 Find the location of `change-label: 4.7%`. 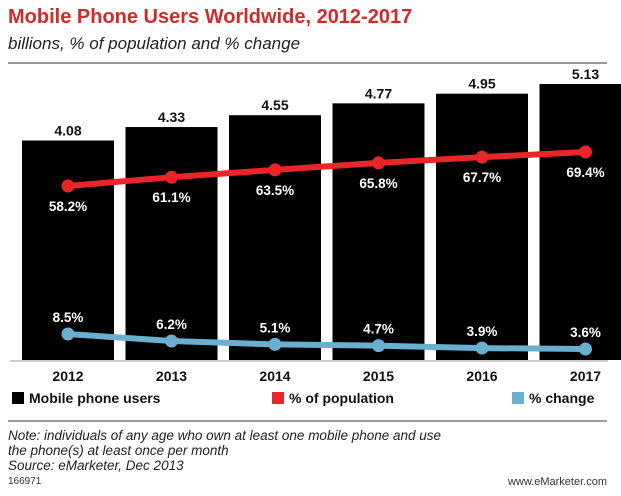

change-label: 4.7% is located at coordinates (378, 329).